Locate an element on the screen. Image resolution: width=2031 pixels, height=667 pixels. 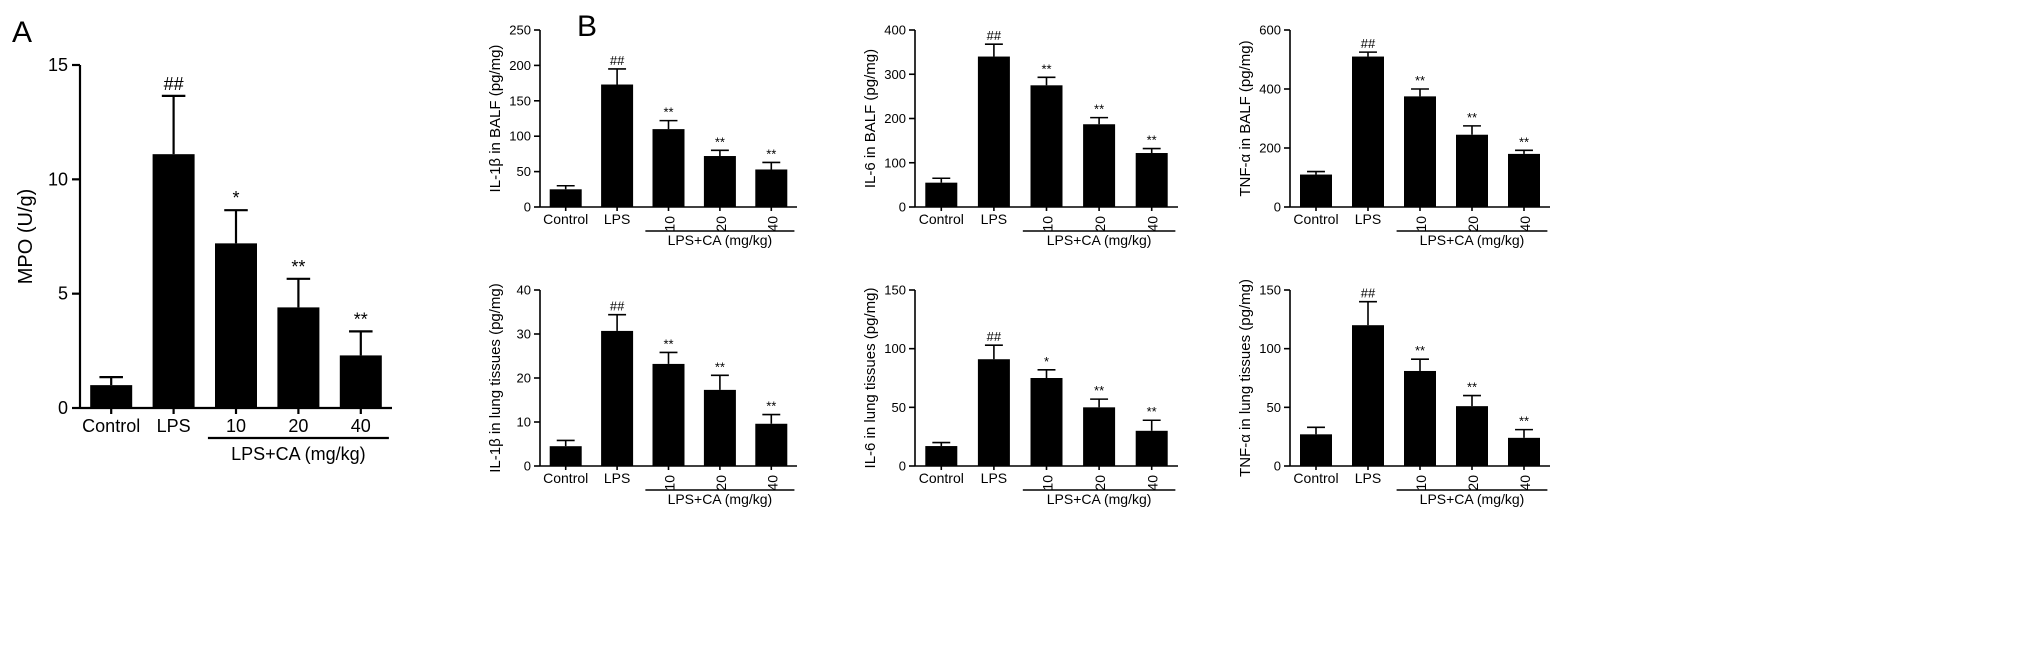
y-tick-label: 20 is located at coordinates (524, 378).